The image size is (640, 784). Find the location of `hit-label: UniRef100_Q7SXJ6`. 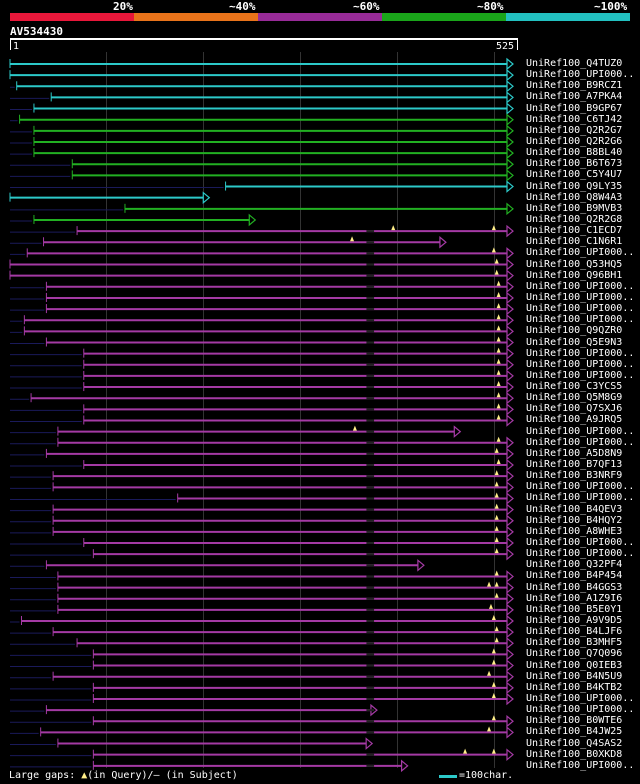

hit-label: UniRef100_Q7SXJ6 is located at coordinates (574, 409).